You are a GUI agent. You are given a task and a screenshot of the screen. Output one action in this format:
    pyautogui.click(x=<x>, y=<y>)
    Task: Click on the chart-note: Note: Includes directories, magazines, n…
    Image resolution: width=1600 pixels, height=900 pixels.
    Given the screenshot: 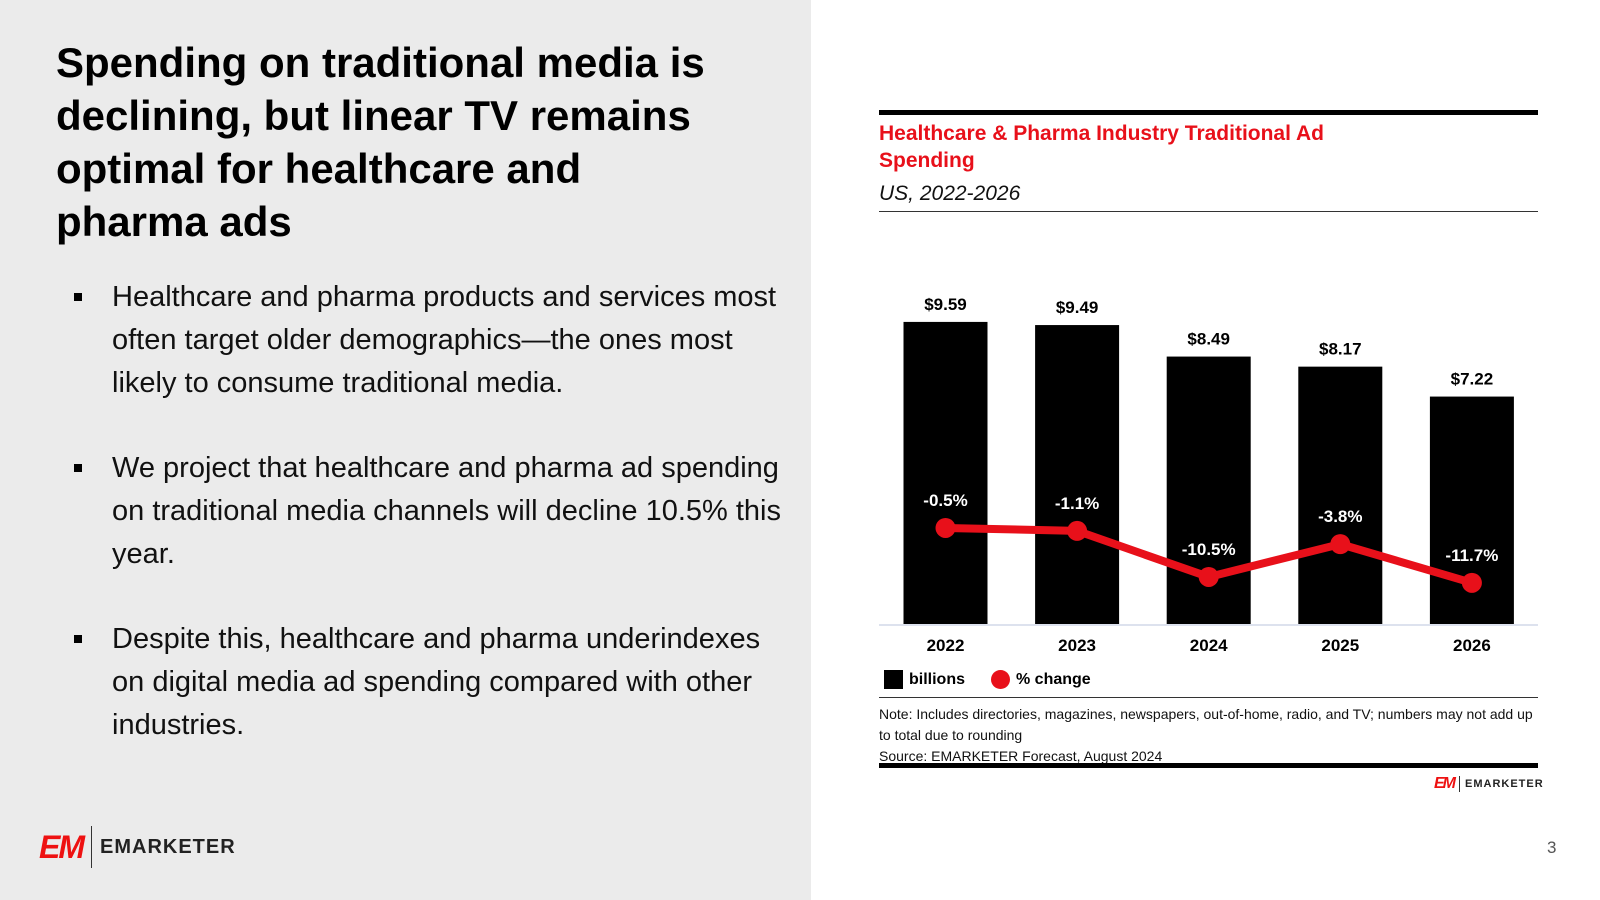 What is the action you would take?
    pyautogui.click(x=1206, y=724)
    